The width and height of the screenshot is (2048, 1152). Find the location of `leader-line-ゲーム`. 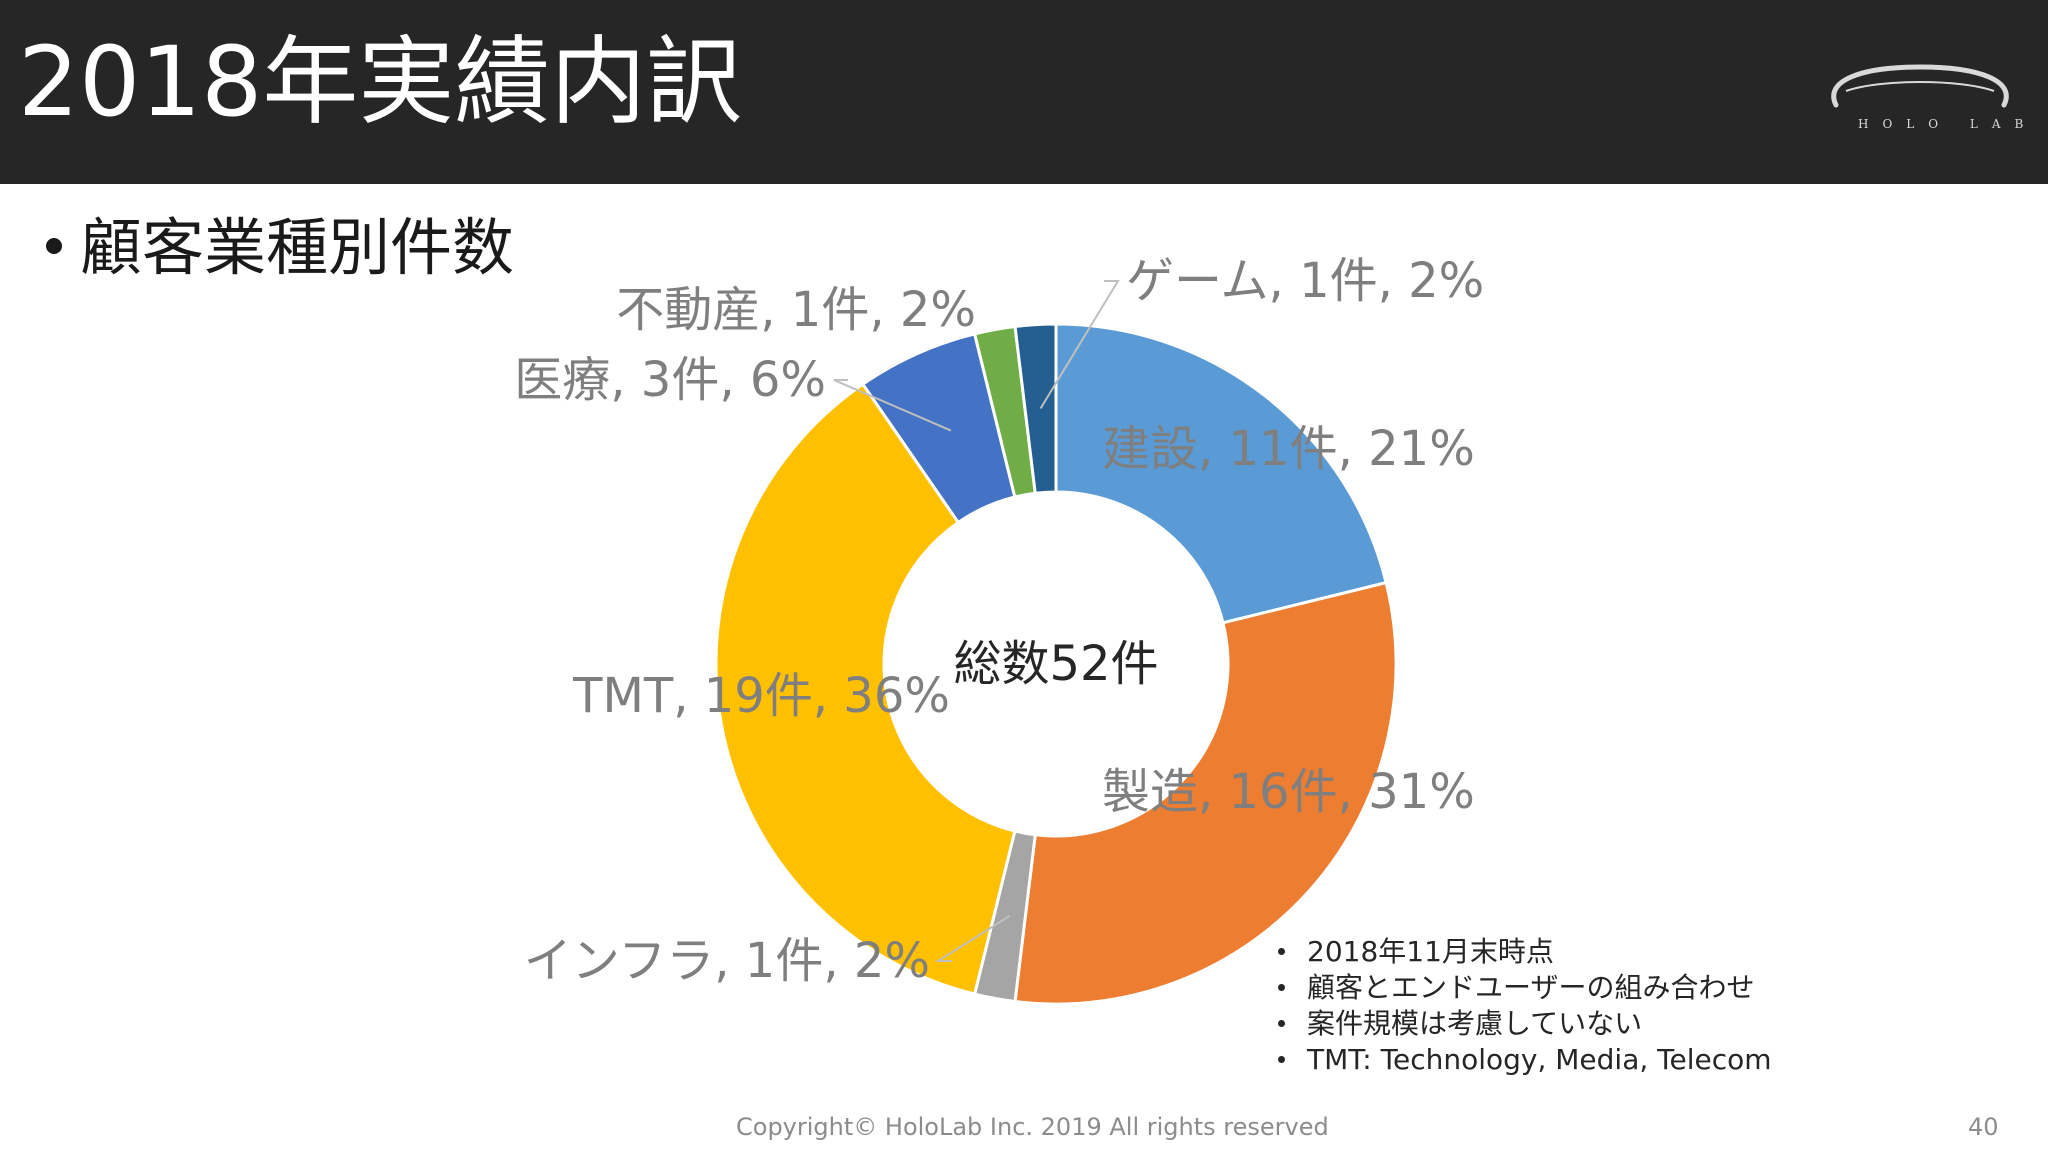

leader-line-ゲーム is located at coordinates (1079, 344).